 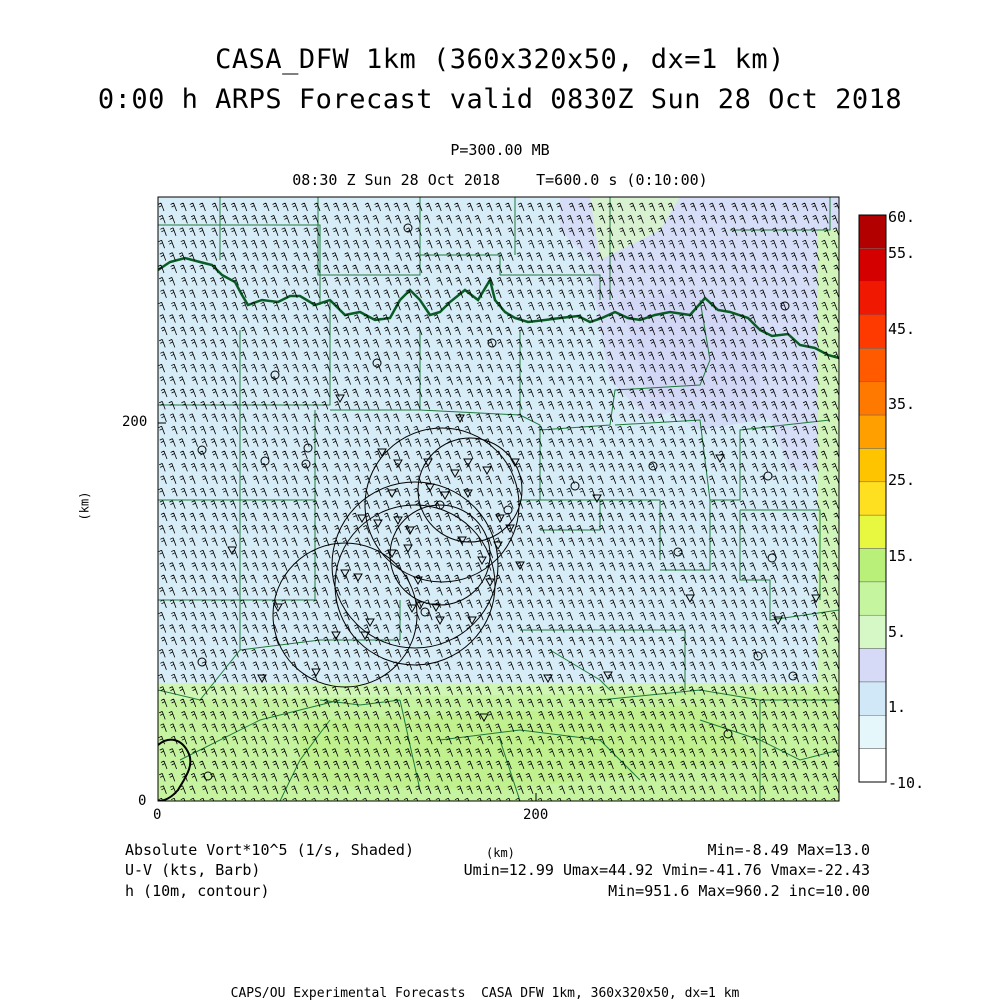 What do you see at coordinates (739, 891) in the screenshot?
I see `field3-stats: Min=951.6 Max=960.2 inc=10.00` at bounding box center [739, 891].